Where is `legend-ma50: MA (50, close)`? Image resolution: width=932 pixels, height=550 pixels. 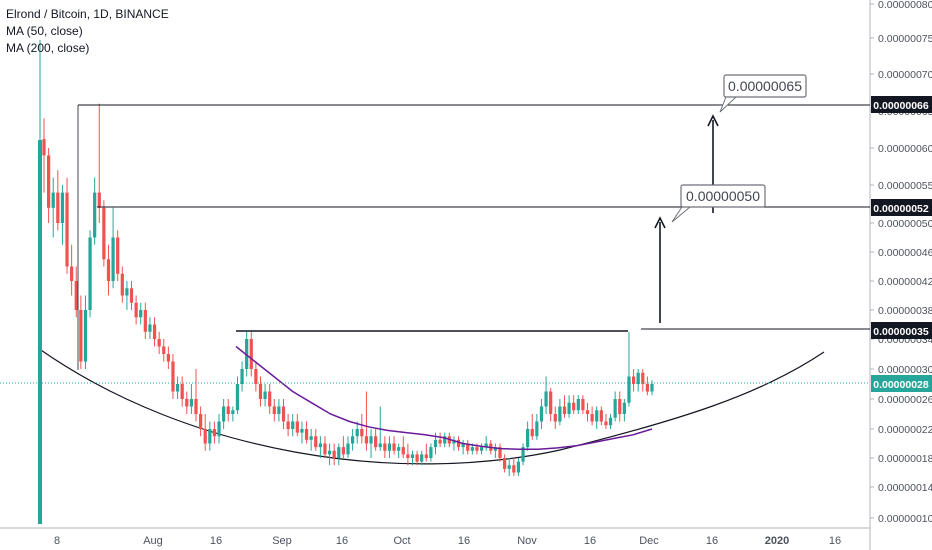 legend-ma50: MA (50, close) is located at coordinates (44, 31).